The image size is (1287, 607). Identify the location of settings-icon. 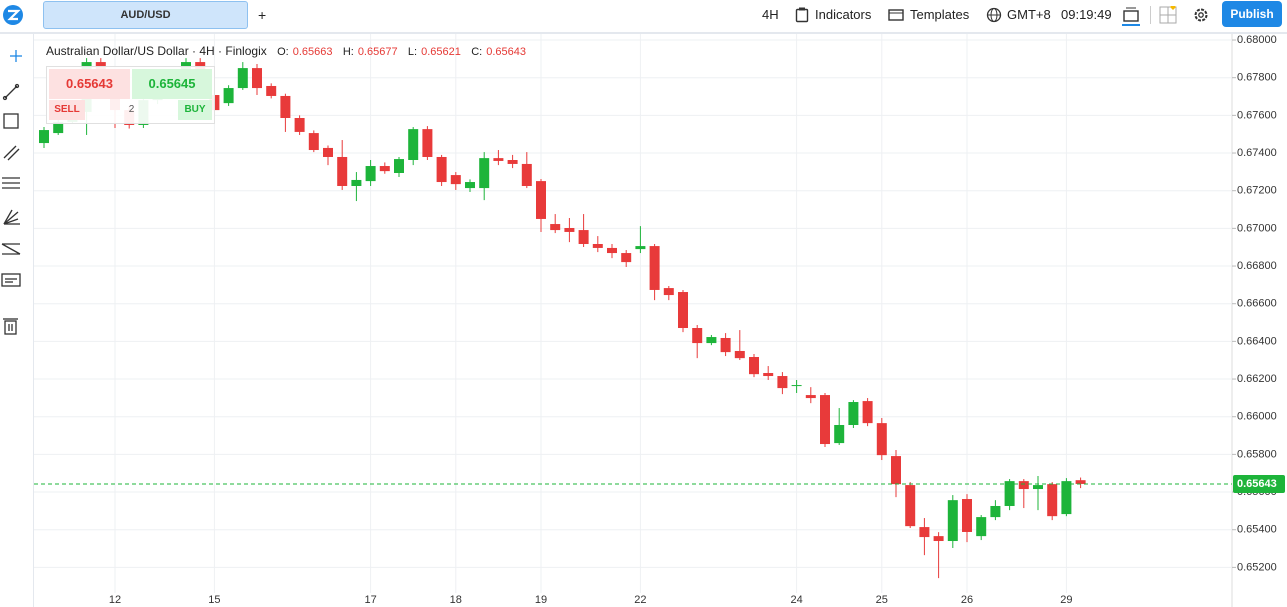
(1201, 15).